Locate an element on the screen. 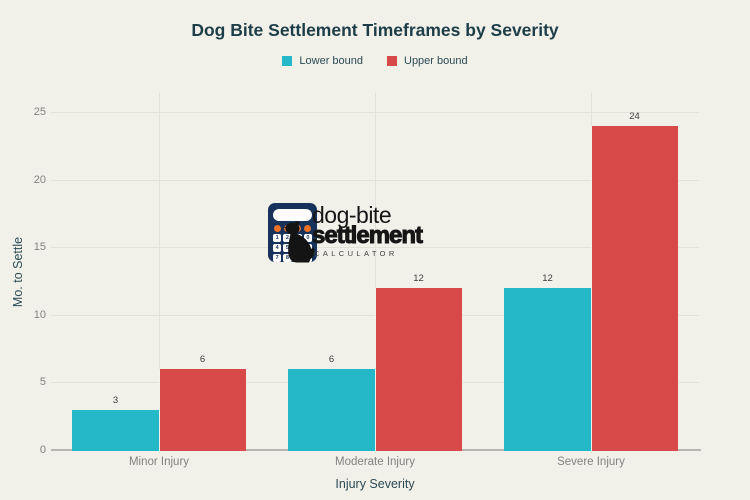  dog-silhouette-icon is located at coordinates (299, 242).